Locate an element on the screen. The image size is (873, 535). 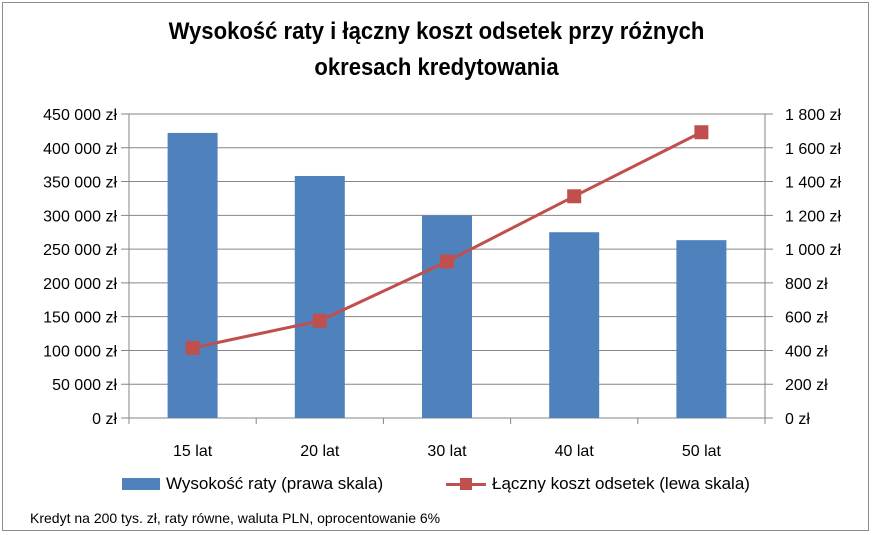
bar-20-lat is located at coordinates (319, 296).